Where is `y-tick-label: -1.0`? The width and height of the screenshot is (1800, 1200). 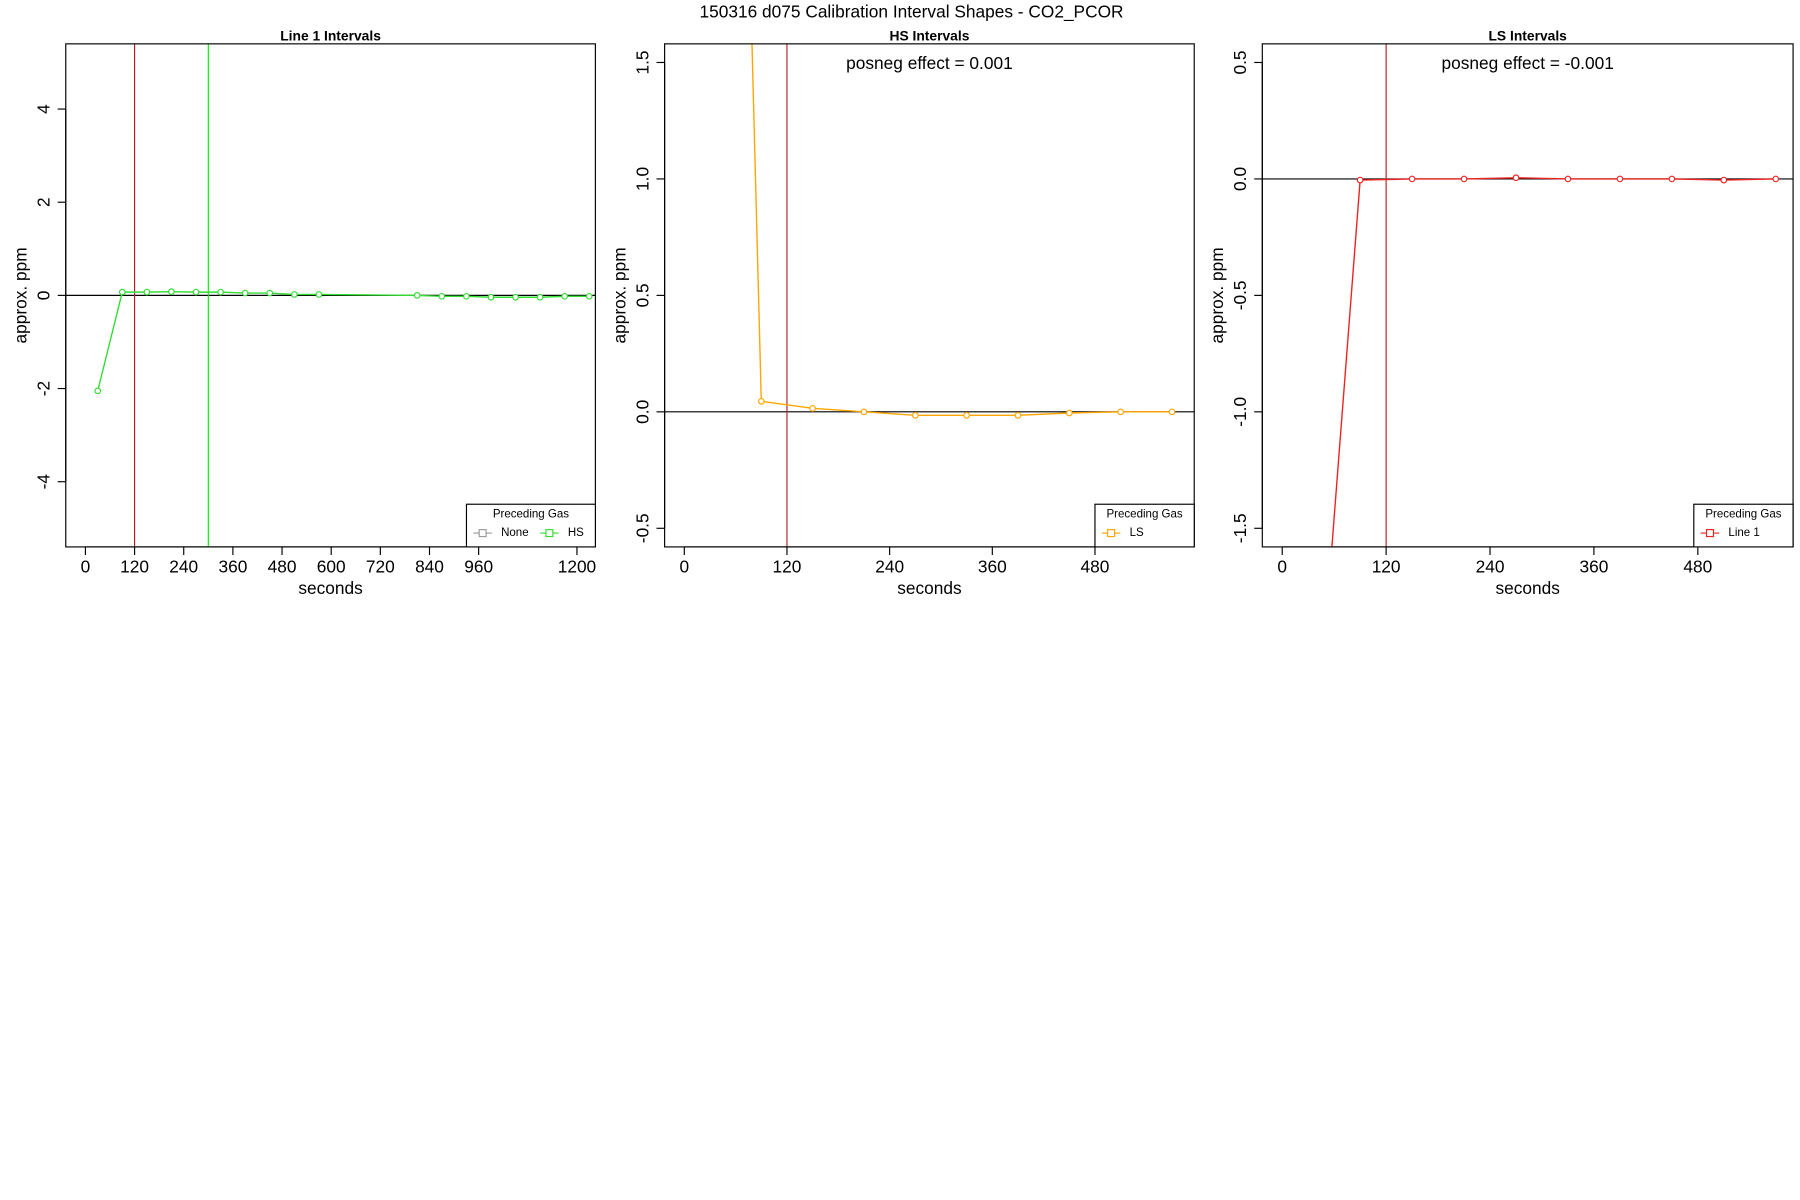
y-tick-label: -1.0 is located at coordinates (1240, 412).